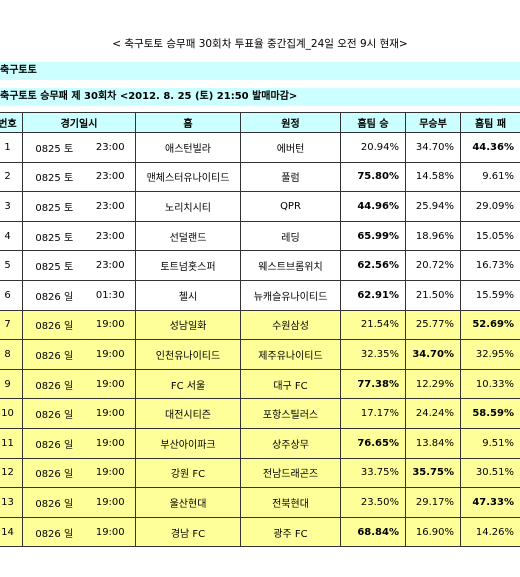 The height and width of the screenshot is (577, 520). Describe the element at coordinates (433, 122) in the screenshot. I see `column-header: 무승부` at that location.